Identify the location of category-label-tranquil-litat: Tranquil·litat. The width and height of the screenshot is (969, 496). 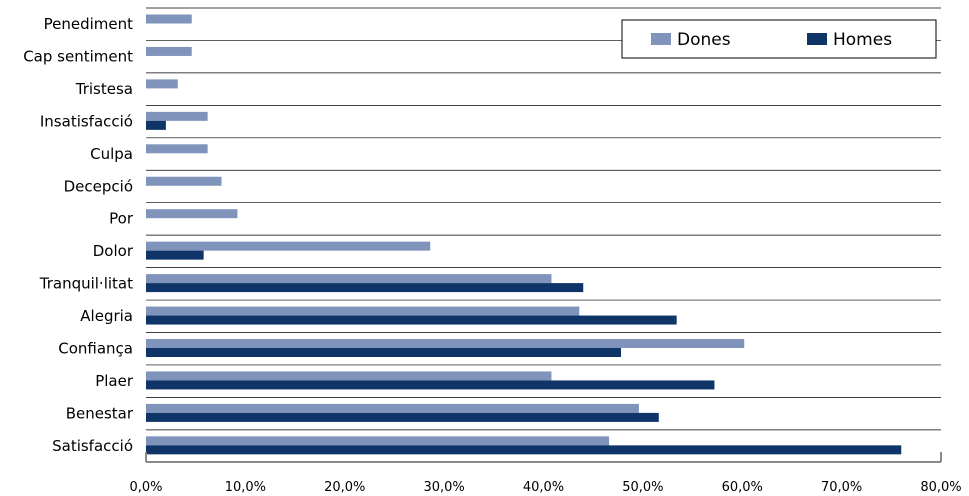
(86, 284).